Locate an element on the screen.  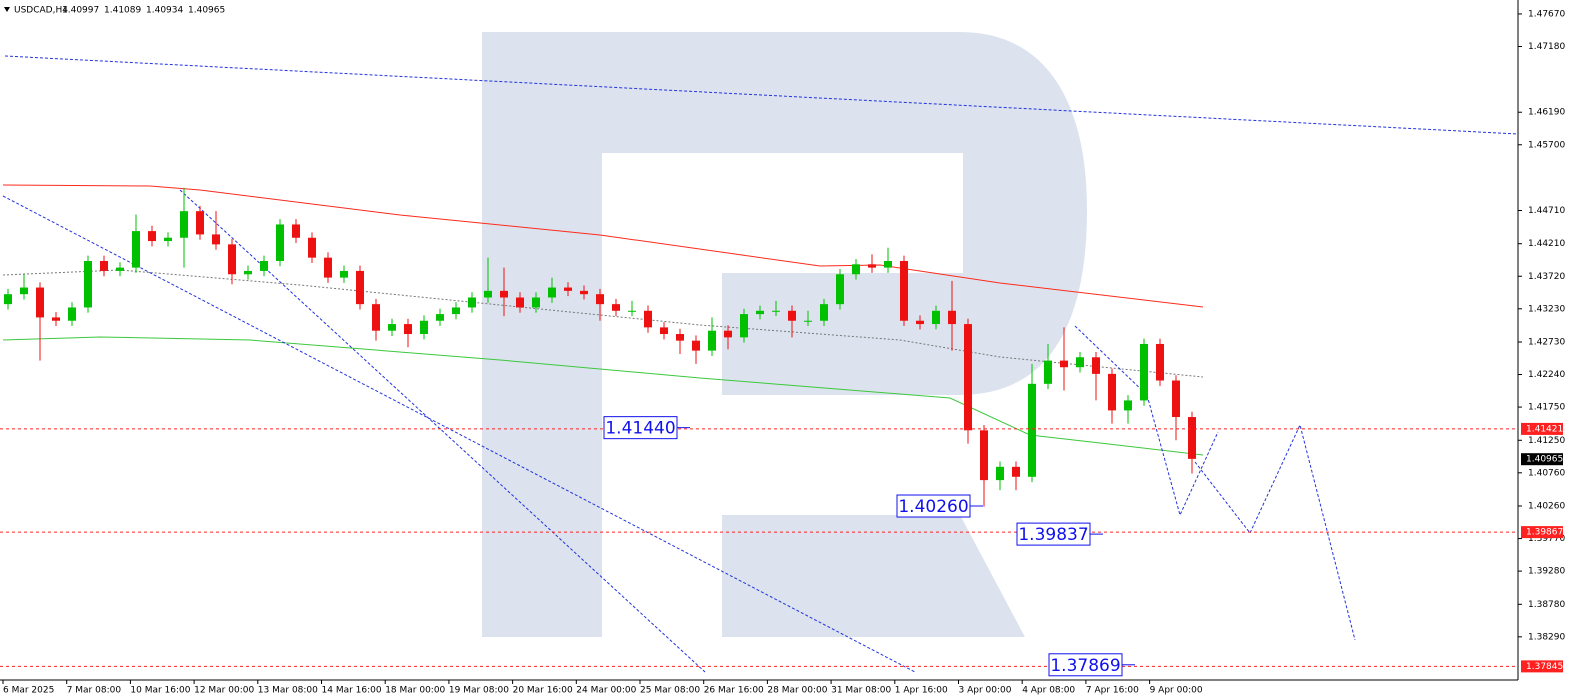
time-label: 14 Mar 16:00 is located at coordinates (352, 691).